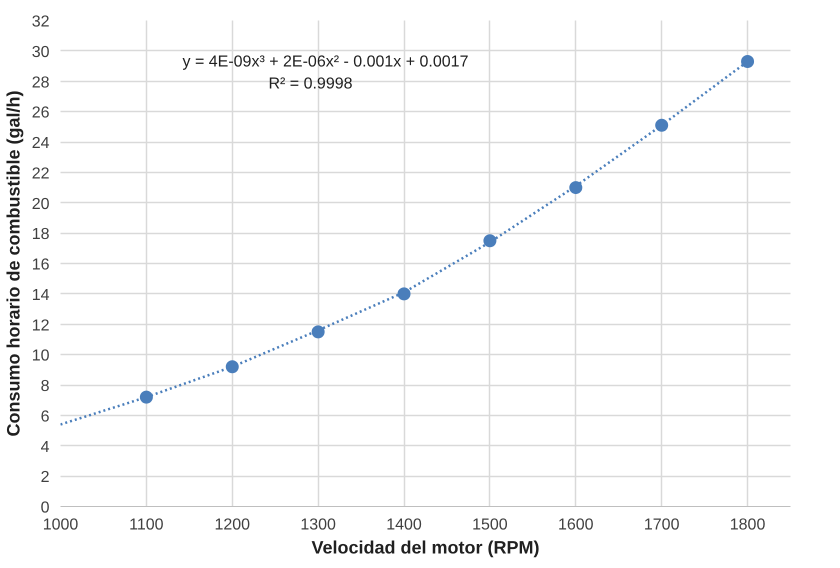 This screenshot has width=840, height=568. I want to click on x-tick-label: 1700, so click(662, 525).